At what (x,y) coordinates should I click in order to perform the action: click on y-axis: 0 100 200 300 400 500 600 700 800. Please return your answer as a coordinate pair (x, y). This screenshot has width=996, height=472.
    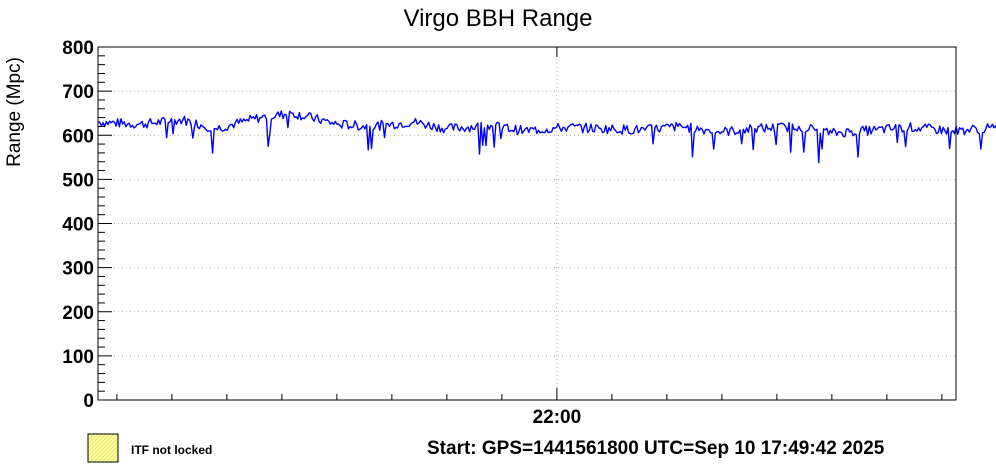
    Looking at the image, I should click on (87, 225).